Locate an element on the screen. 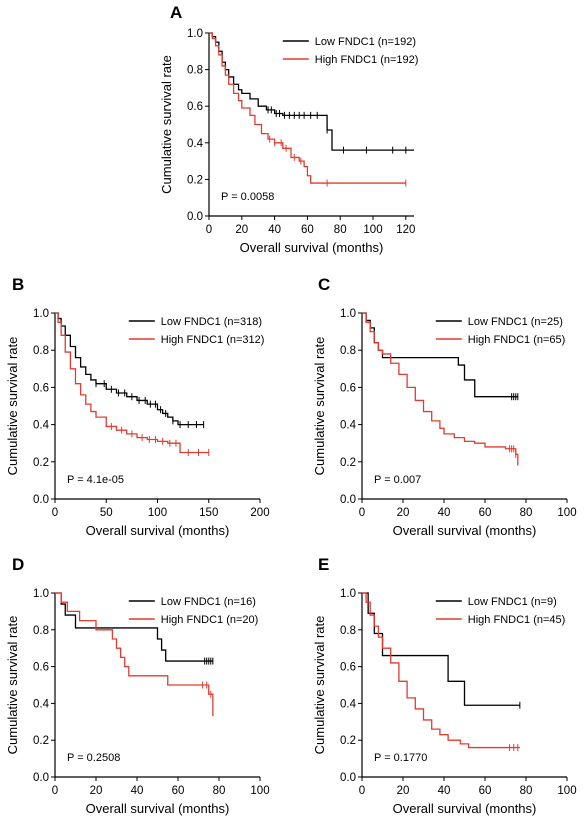  x-tick-label: 200 is located at coordinates (259, 513).